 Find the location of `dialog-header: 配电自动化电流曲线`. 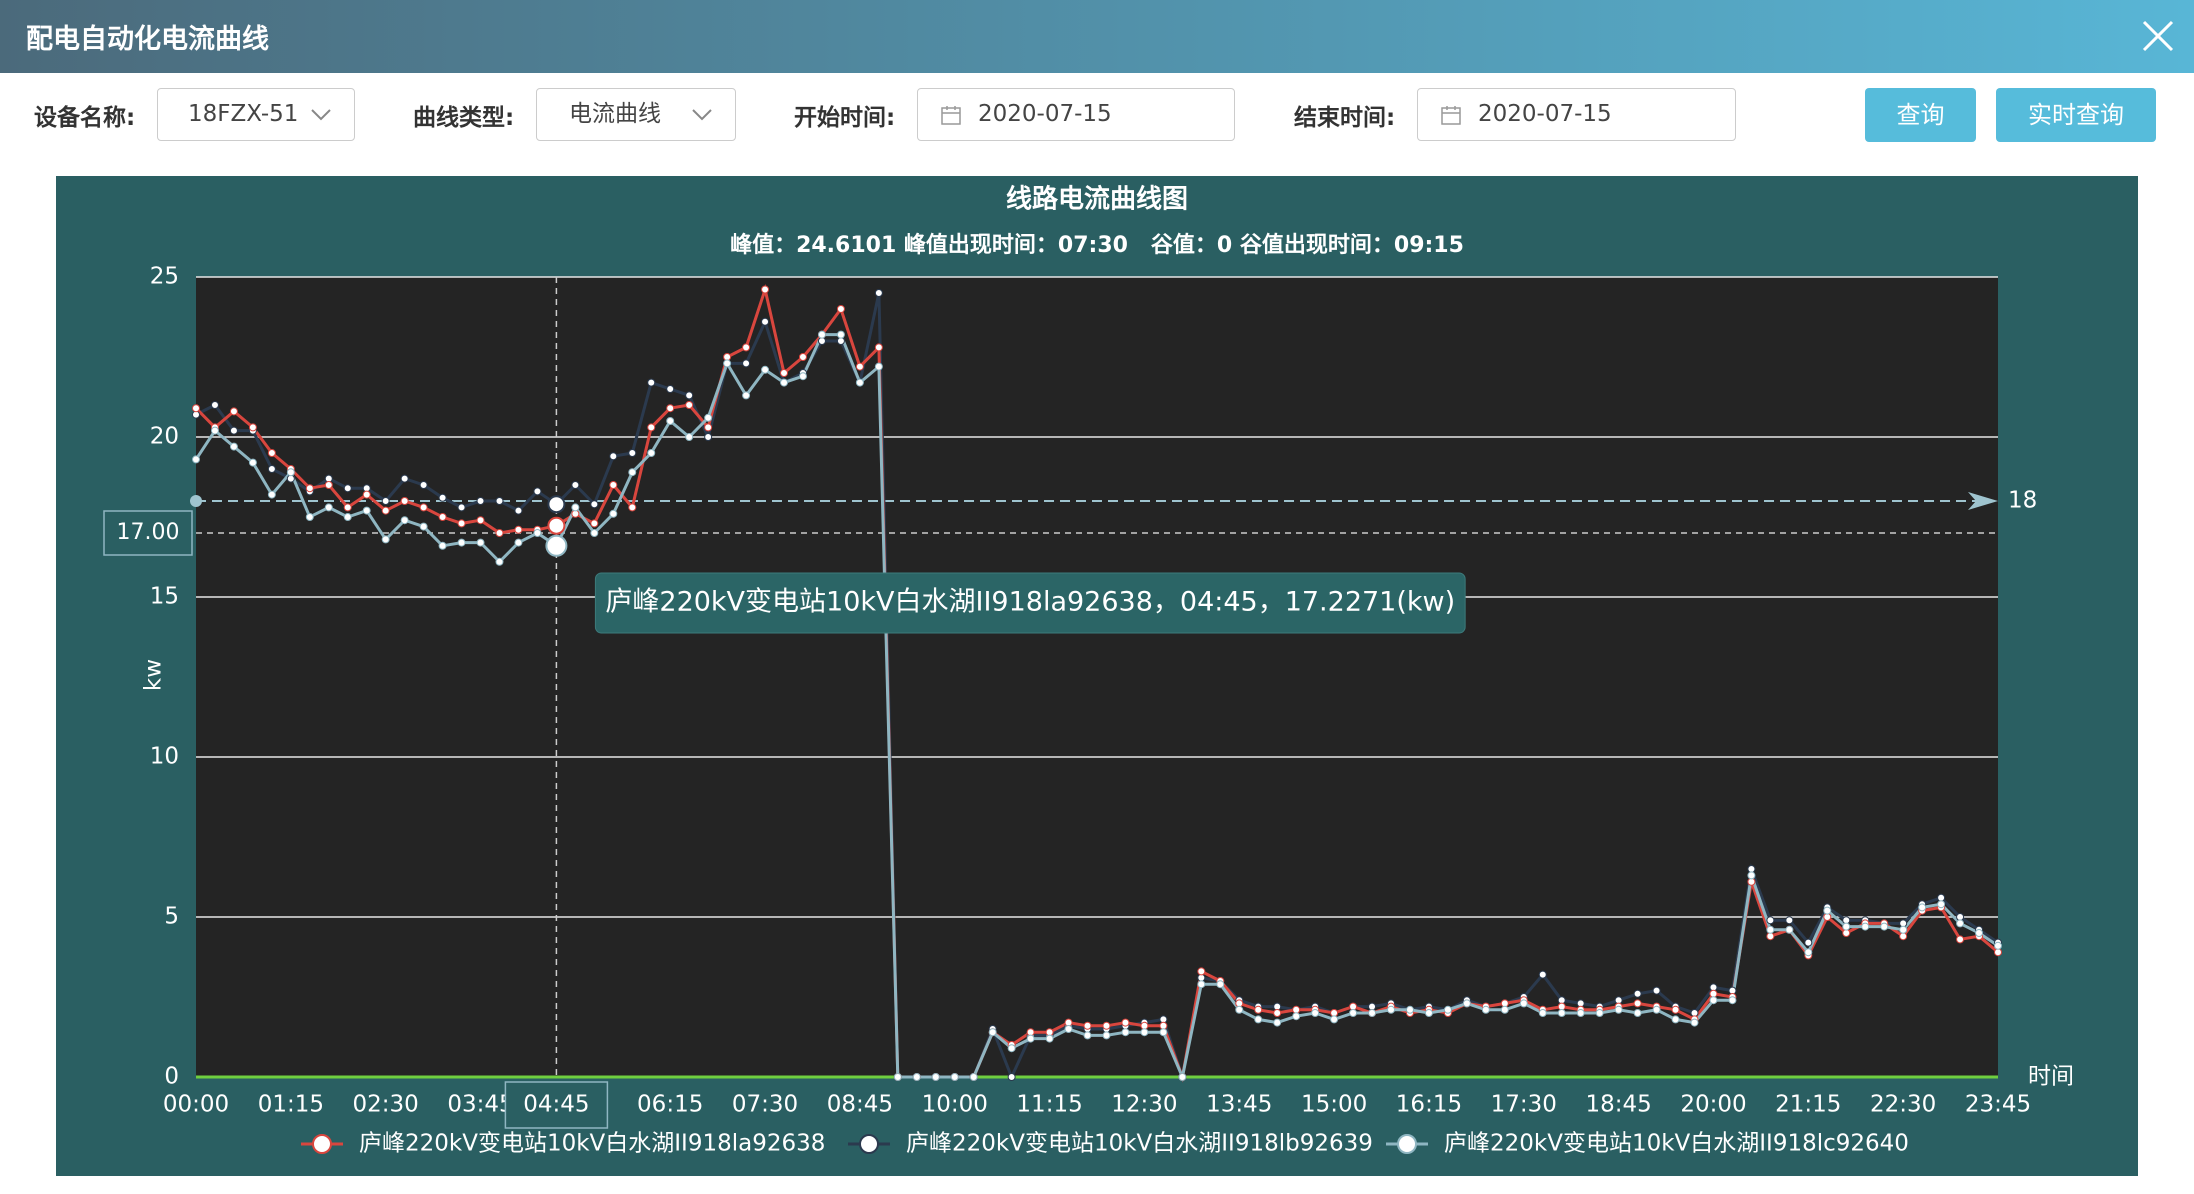

dialog-header: 配电自动化电流曲线 is located at coordinates (1097, 36).